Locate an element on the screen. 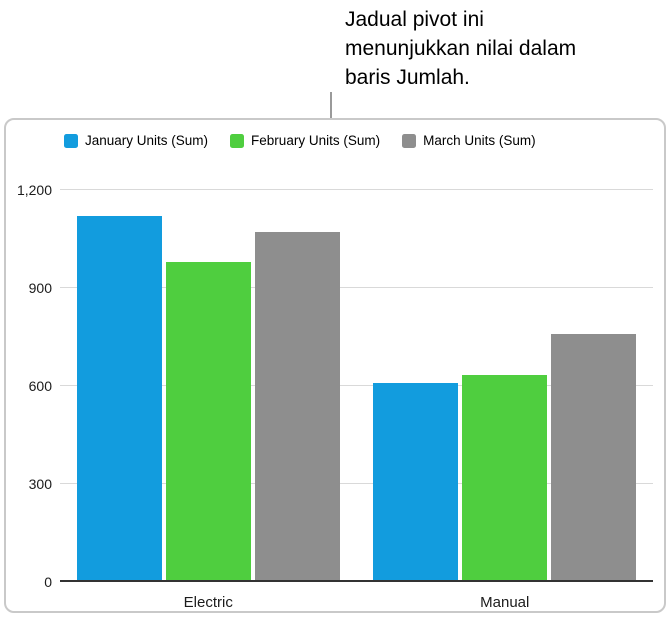 The height and width of the screenshot is (617, 670). legend-item: March Units (Sum) is located at coordinates (469, 140).